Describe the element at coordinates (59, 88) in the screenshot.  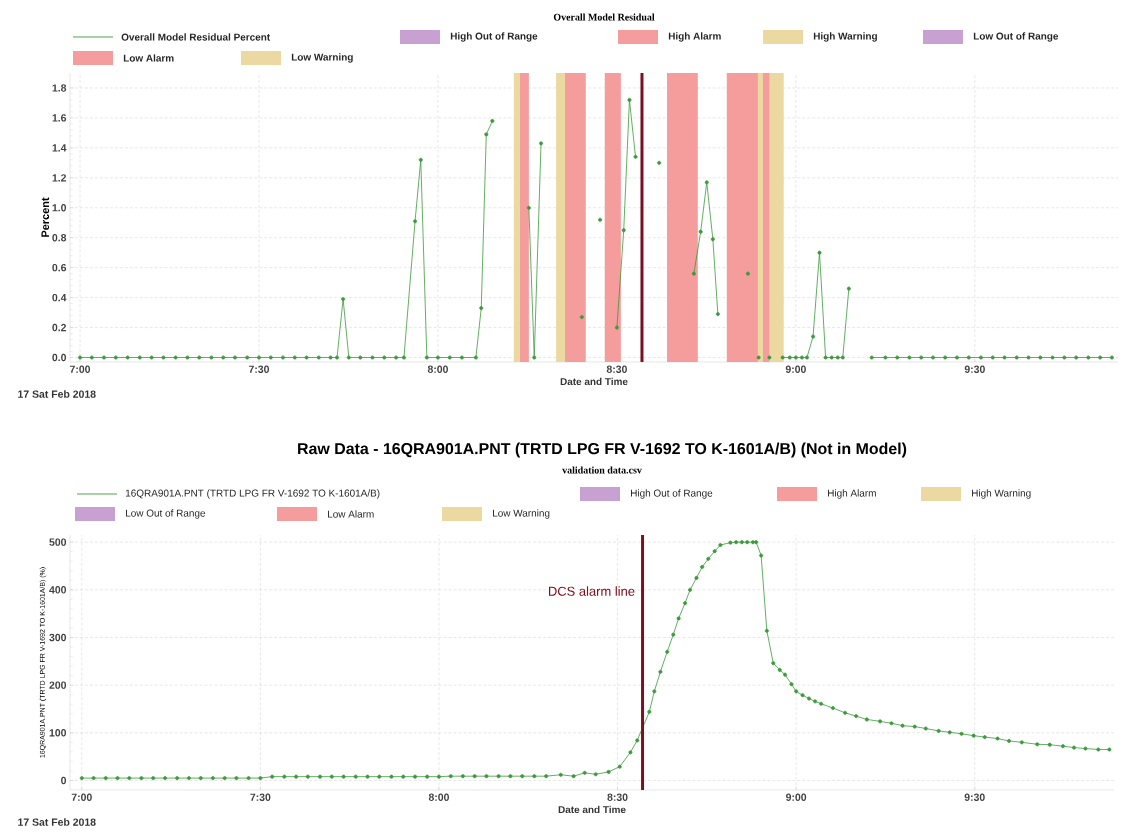
I see `y-tick-label: 1.8` at that location.